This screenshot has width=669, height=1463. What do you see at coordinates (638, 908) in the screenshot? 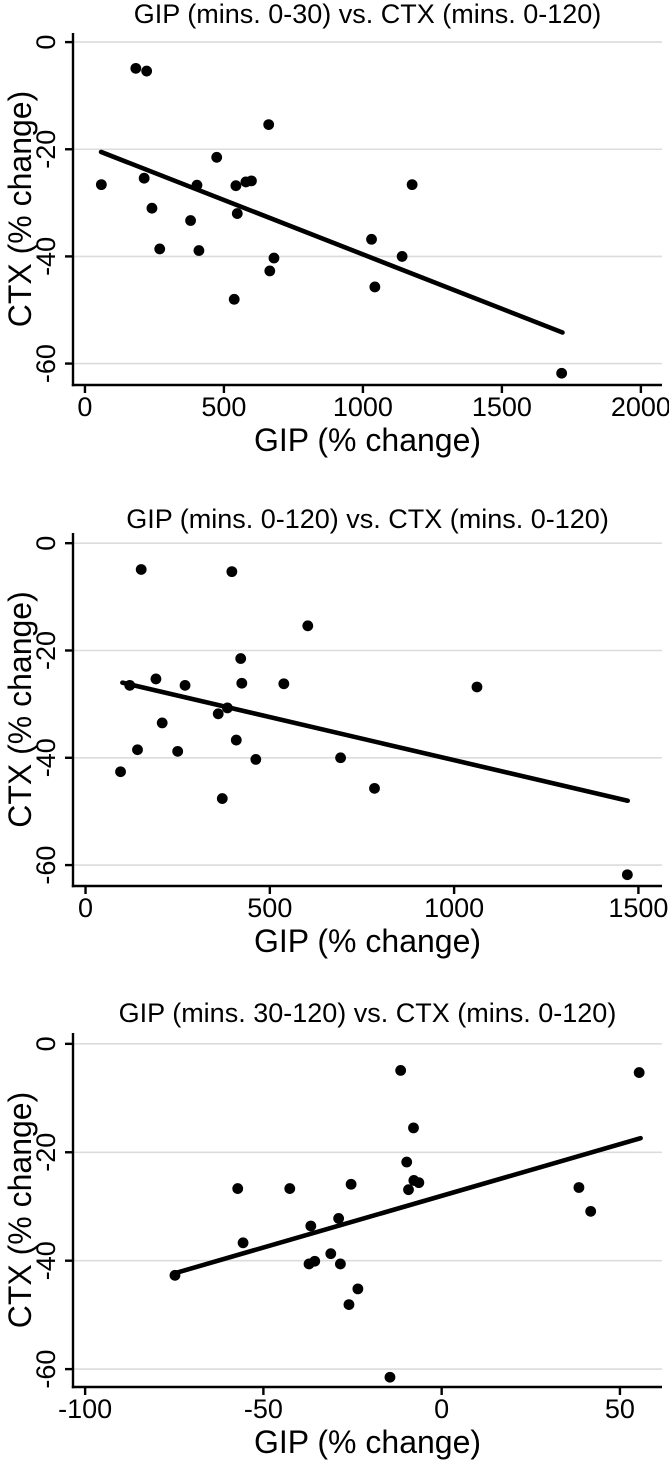
I see `x-tick-label: 1500` at bounding box center [638, 908].